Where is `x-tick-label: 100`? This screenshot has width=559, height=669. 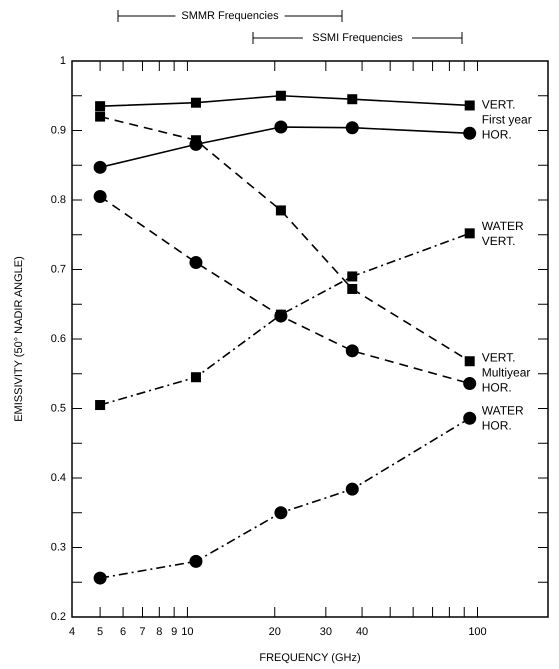 x-tick-label: 100 is located at coordinates (477, 632).